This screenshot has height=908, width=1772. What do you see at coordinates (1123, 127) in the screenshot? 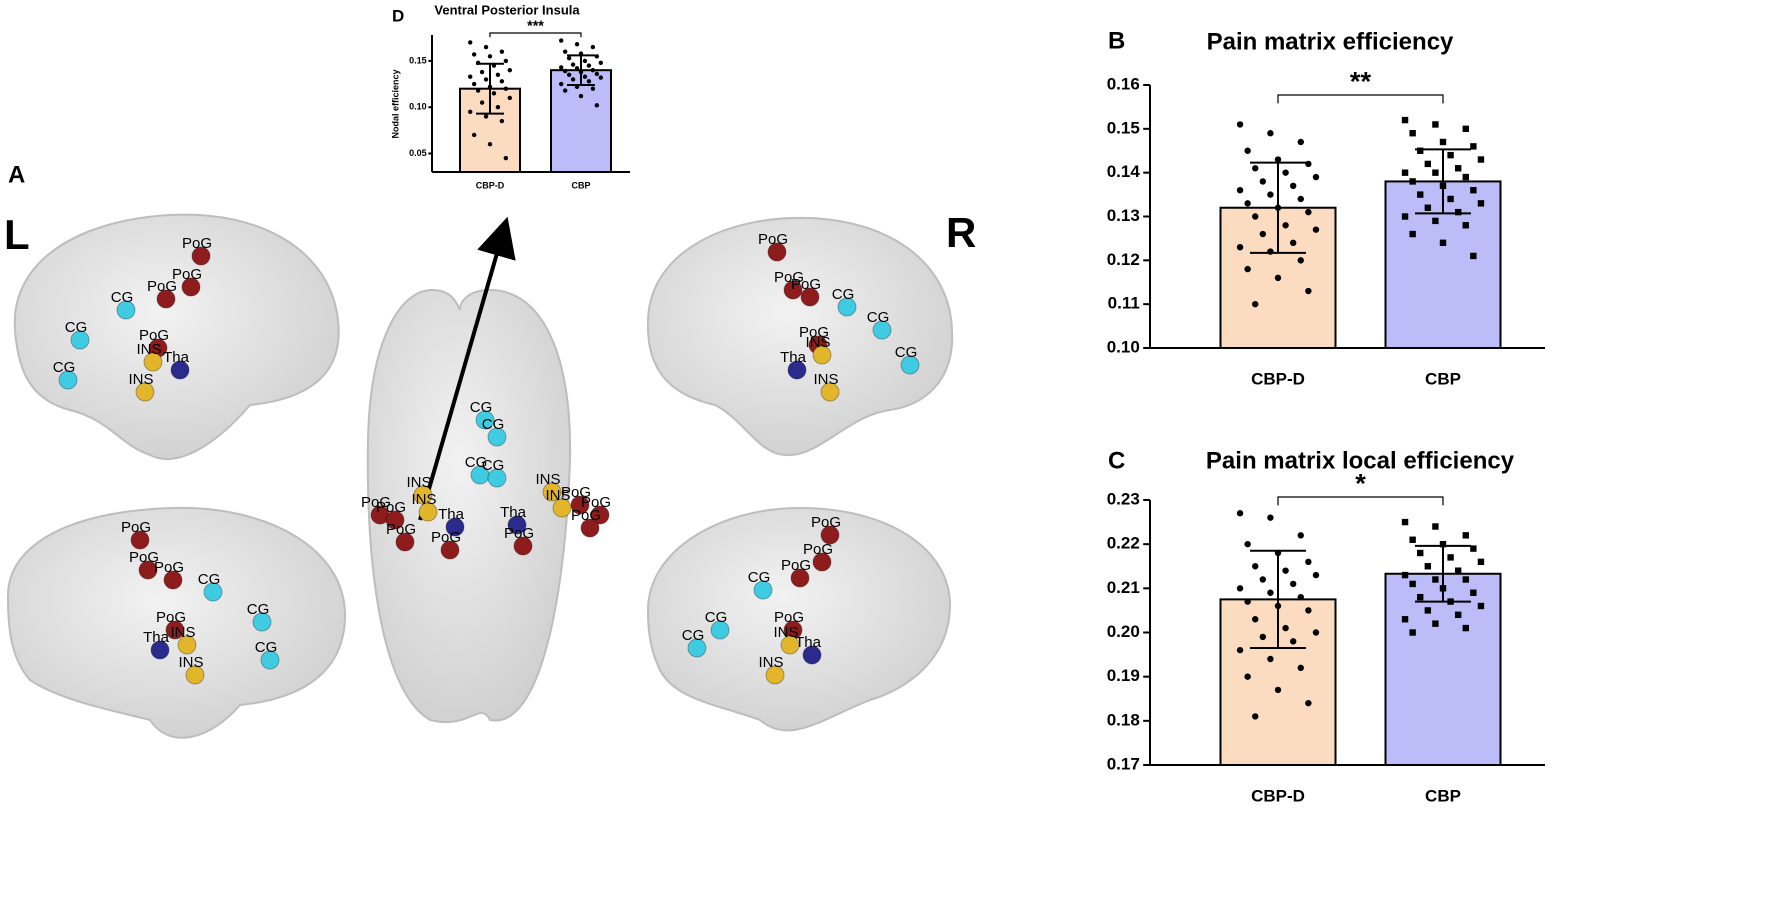
I see `y-tick-label: 0.15` at bounding box center [1123, 127].